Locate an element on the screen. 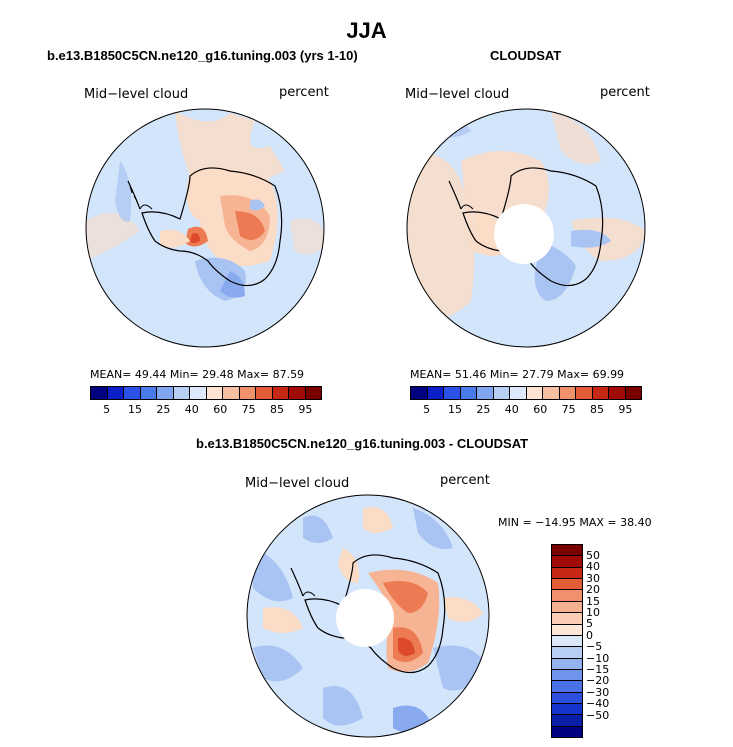 The height and width of the screenshot is (747, 733). diff-colorbar-tick-label: 0 is located at coordinates (589, 635).